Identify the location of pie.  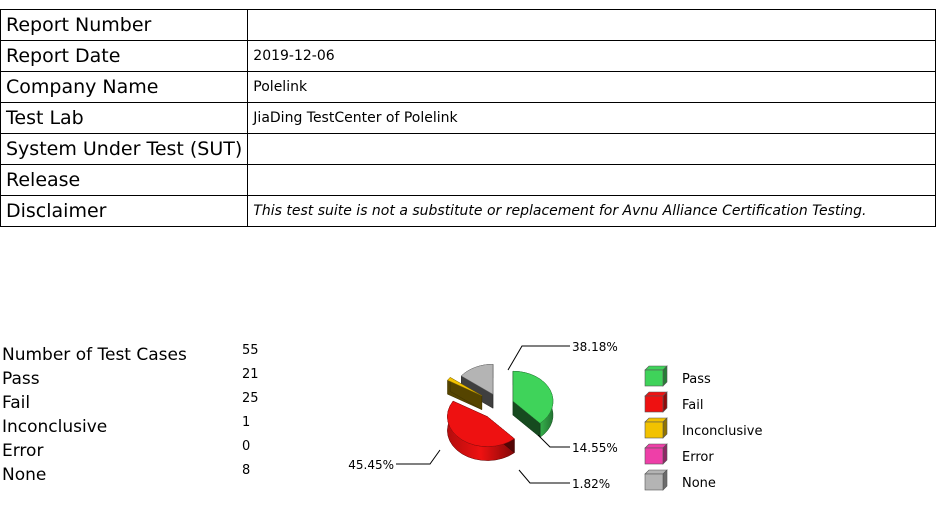
(500, 412).